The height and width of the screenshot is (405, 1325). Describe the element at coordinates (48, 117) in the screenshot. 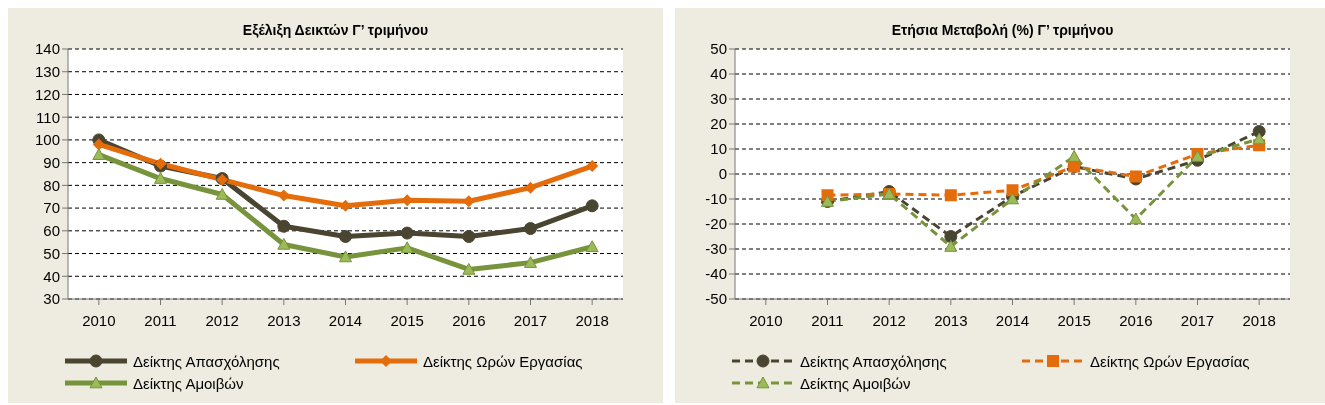

I see `y-tick-label: 110` at that location.